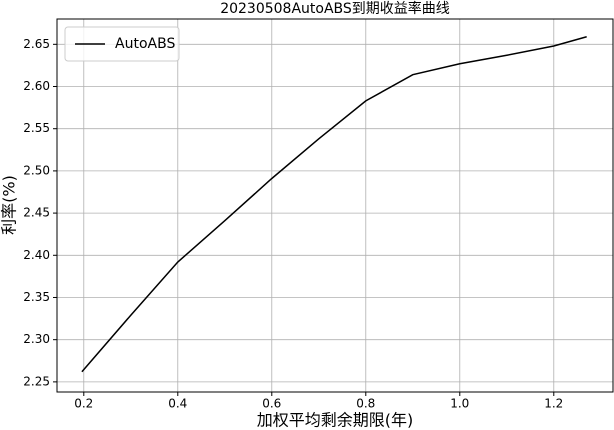  I want to click on x-tick-label: 0.4, so click(177, 404).